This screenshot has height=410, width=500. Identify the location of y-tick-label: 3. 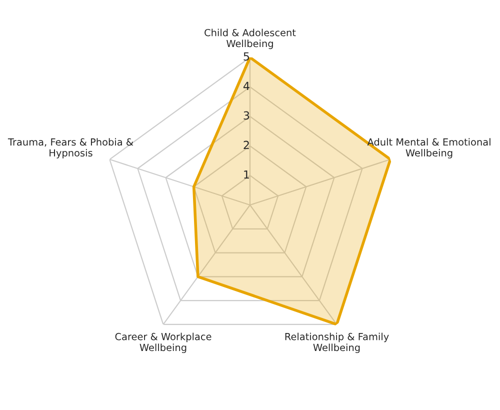
(247, 115).